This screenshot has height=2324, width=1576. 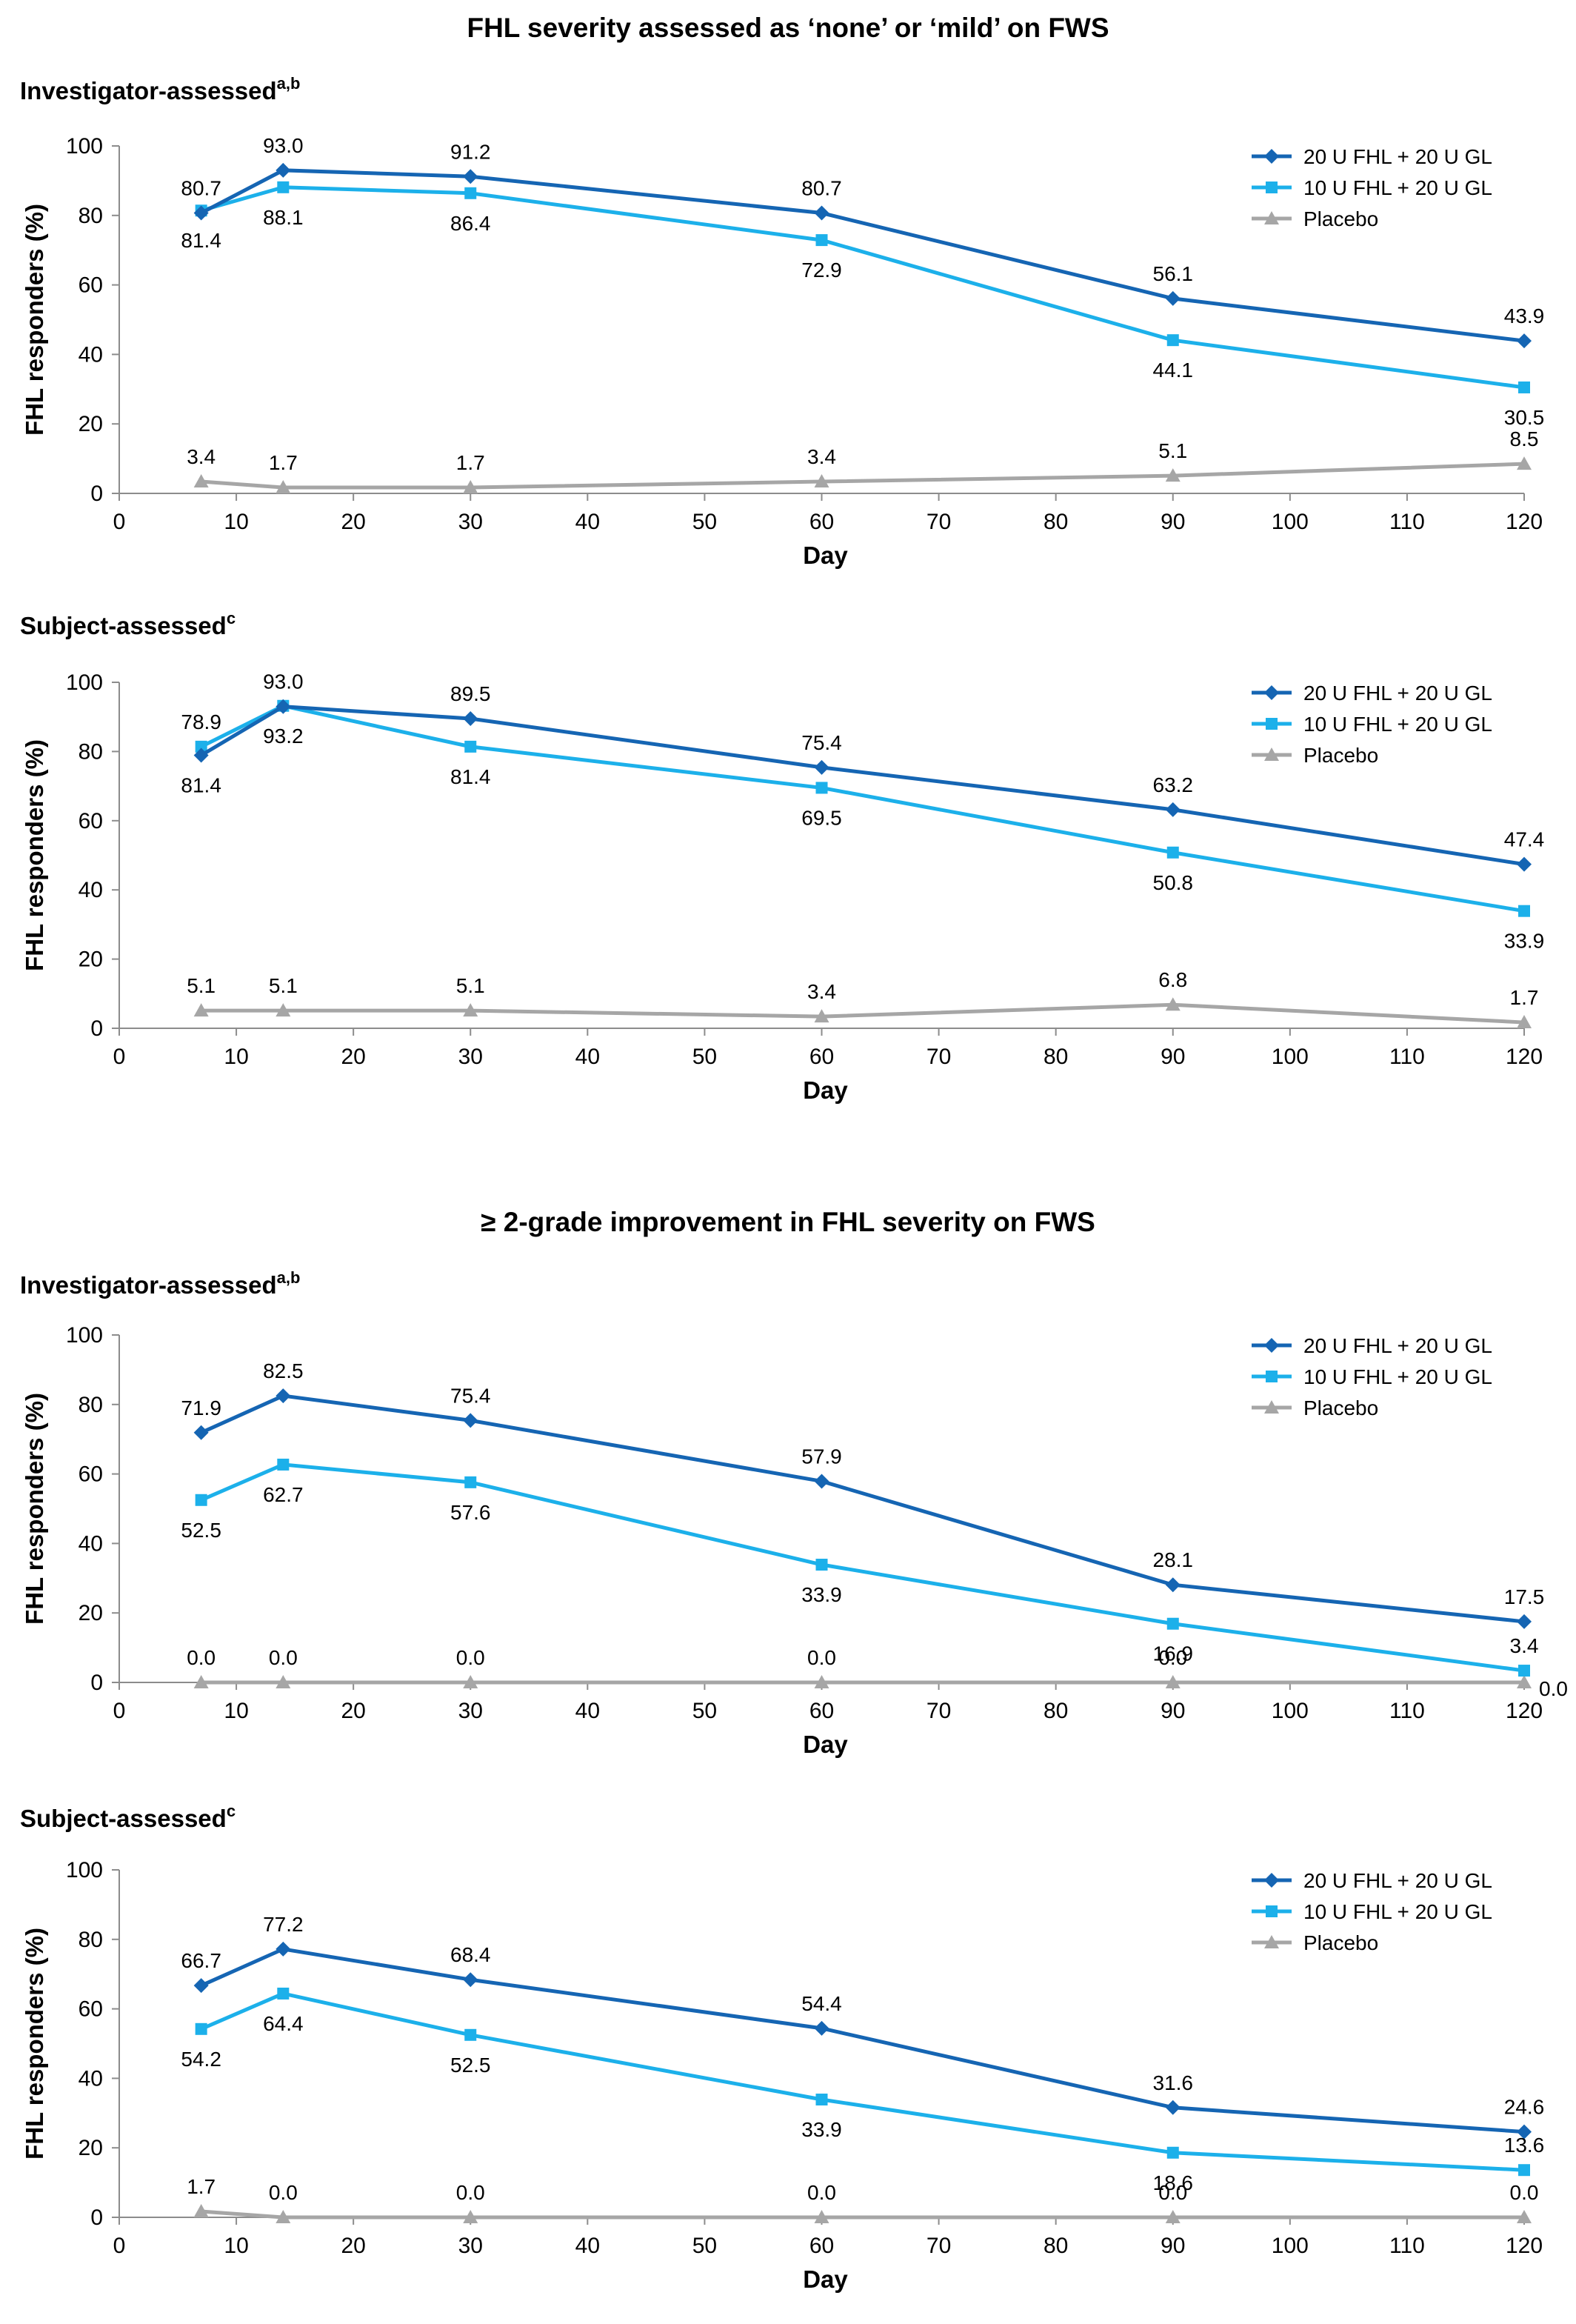 What do you see at coordinates (822, 2003) in the screenshot?
I see `data-label: 54.4` at bounding box center [822, 2003].